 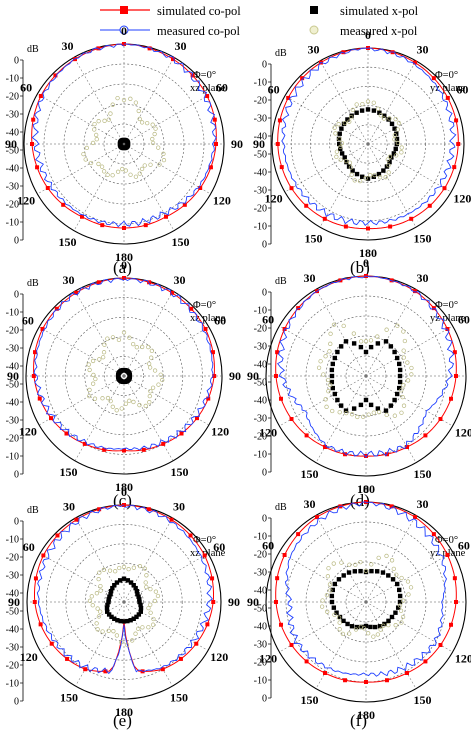 What do you see at coordinates (69, 280) in the screenshot?
I see `angle-tick-label: 30` at bounding box center [69, 280].